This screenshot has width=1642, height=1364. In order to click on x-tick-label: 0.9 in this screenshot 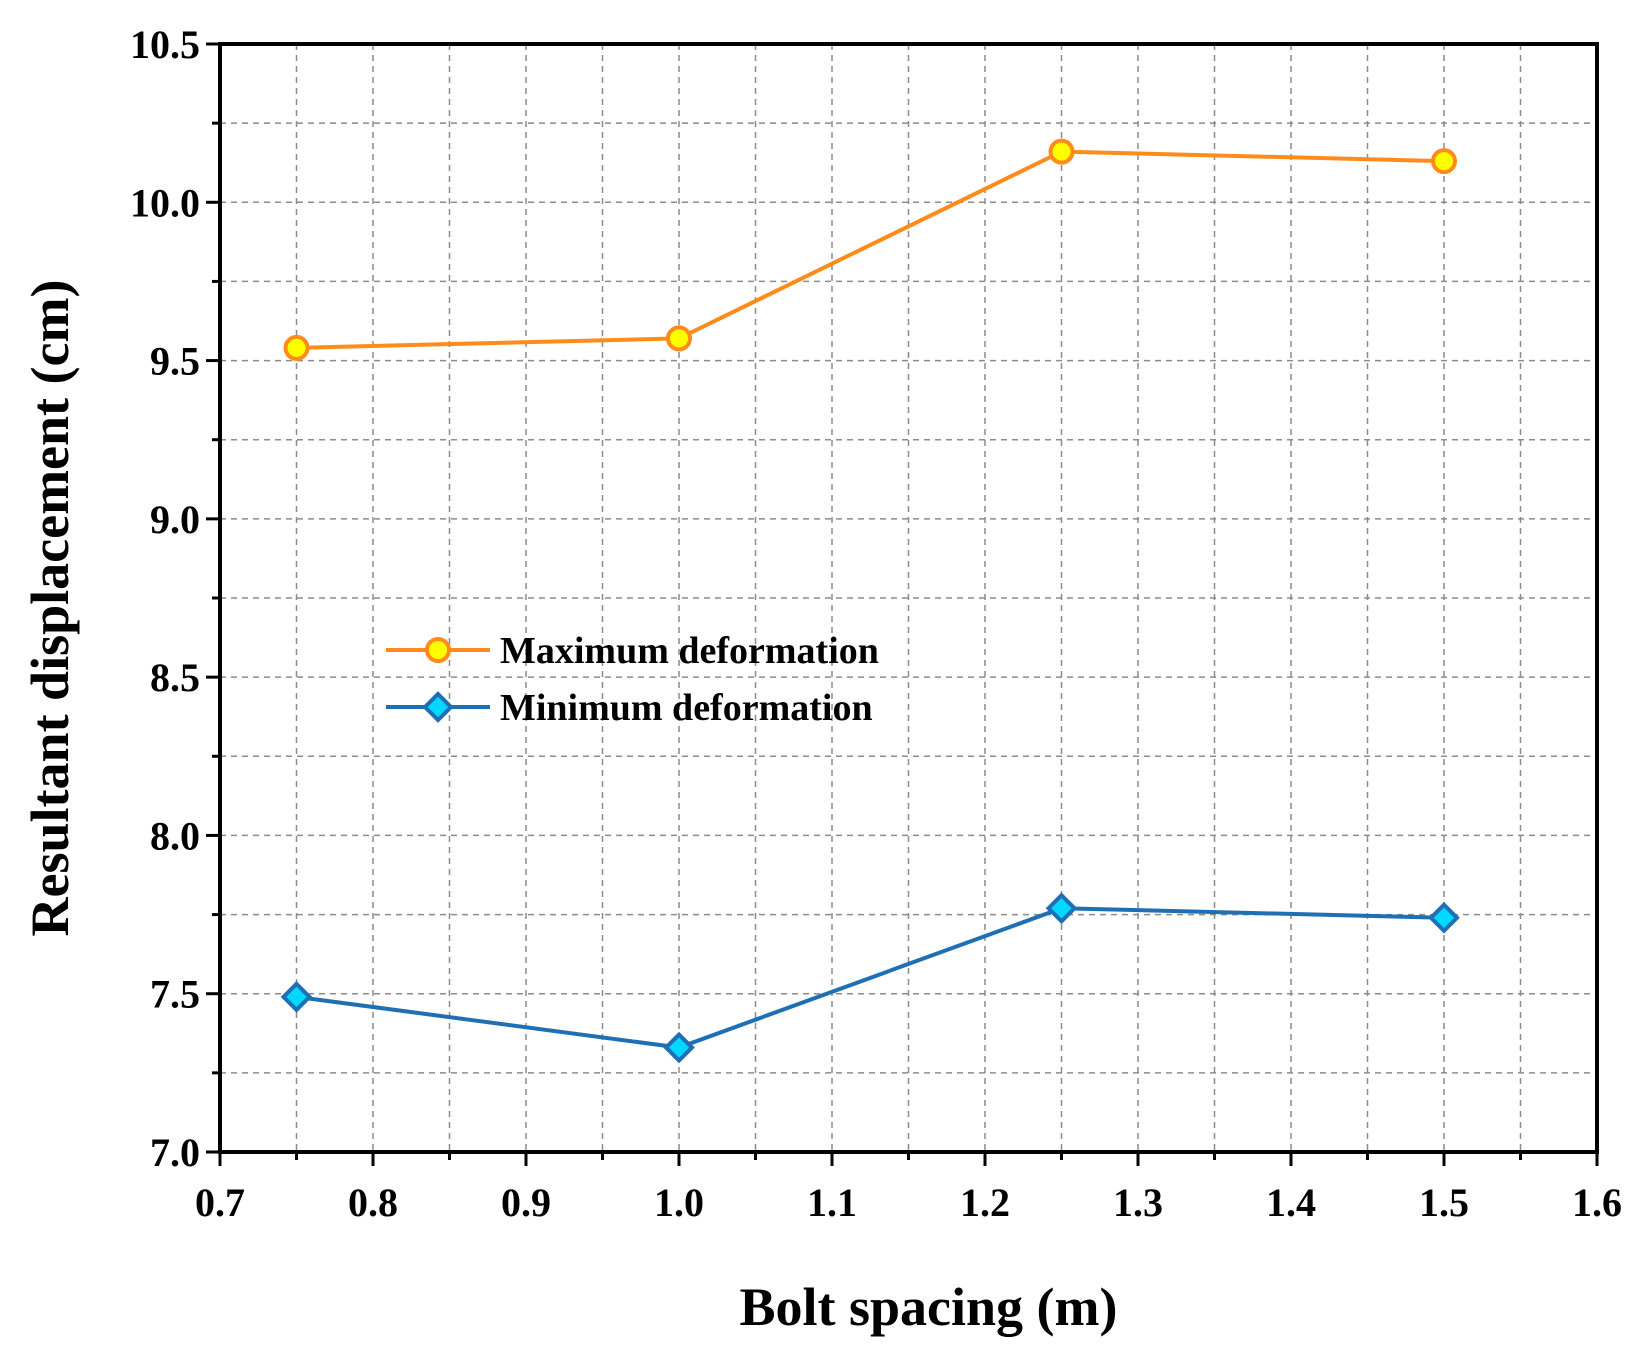, I will do `click(526, 1202)`.